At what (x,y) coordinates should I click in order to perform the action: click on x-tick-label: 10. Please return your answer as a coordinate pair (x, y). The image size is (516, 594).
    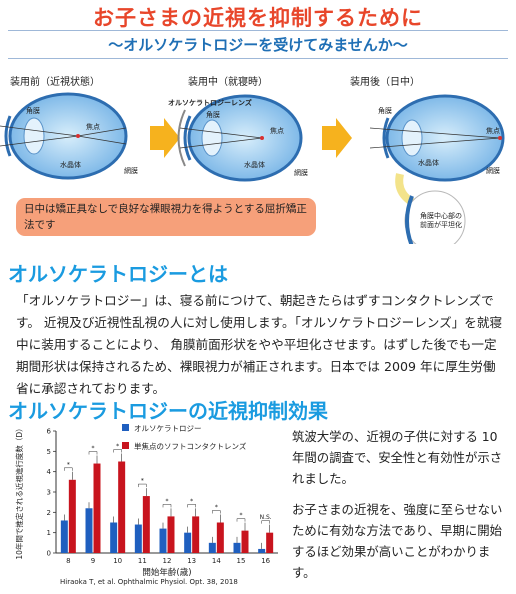
    Looking at the image, I should click on (117, 561).